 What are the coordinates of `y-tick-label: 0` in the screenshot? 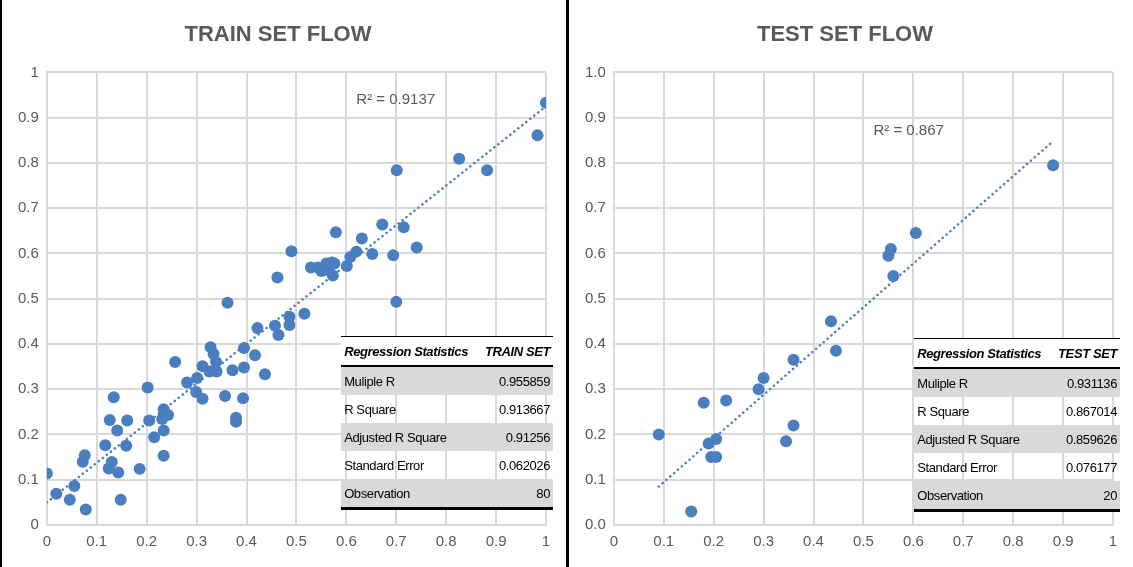 It's located at (34, 524).